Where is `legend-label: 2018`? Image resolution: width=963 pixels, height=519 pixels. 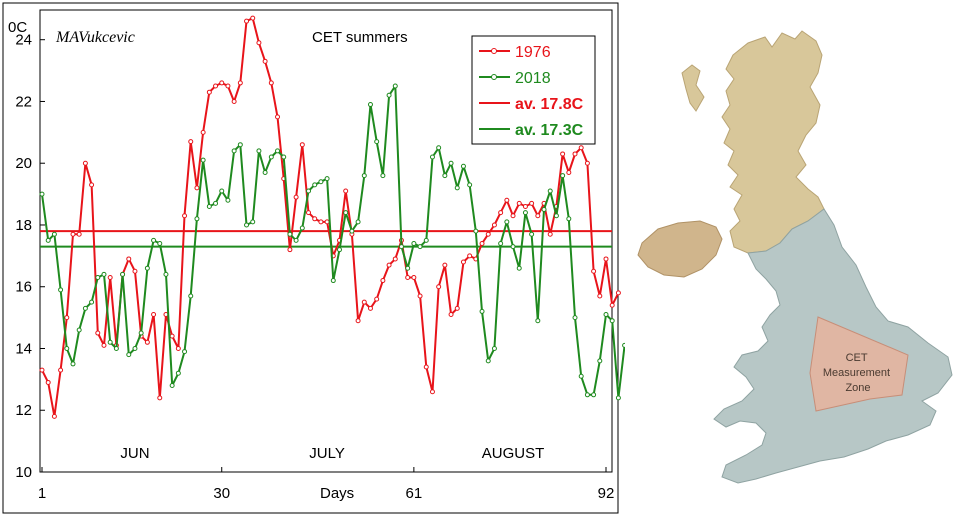 legend-label: 2018 is located at coordinates (533, 78).